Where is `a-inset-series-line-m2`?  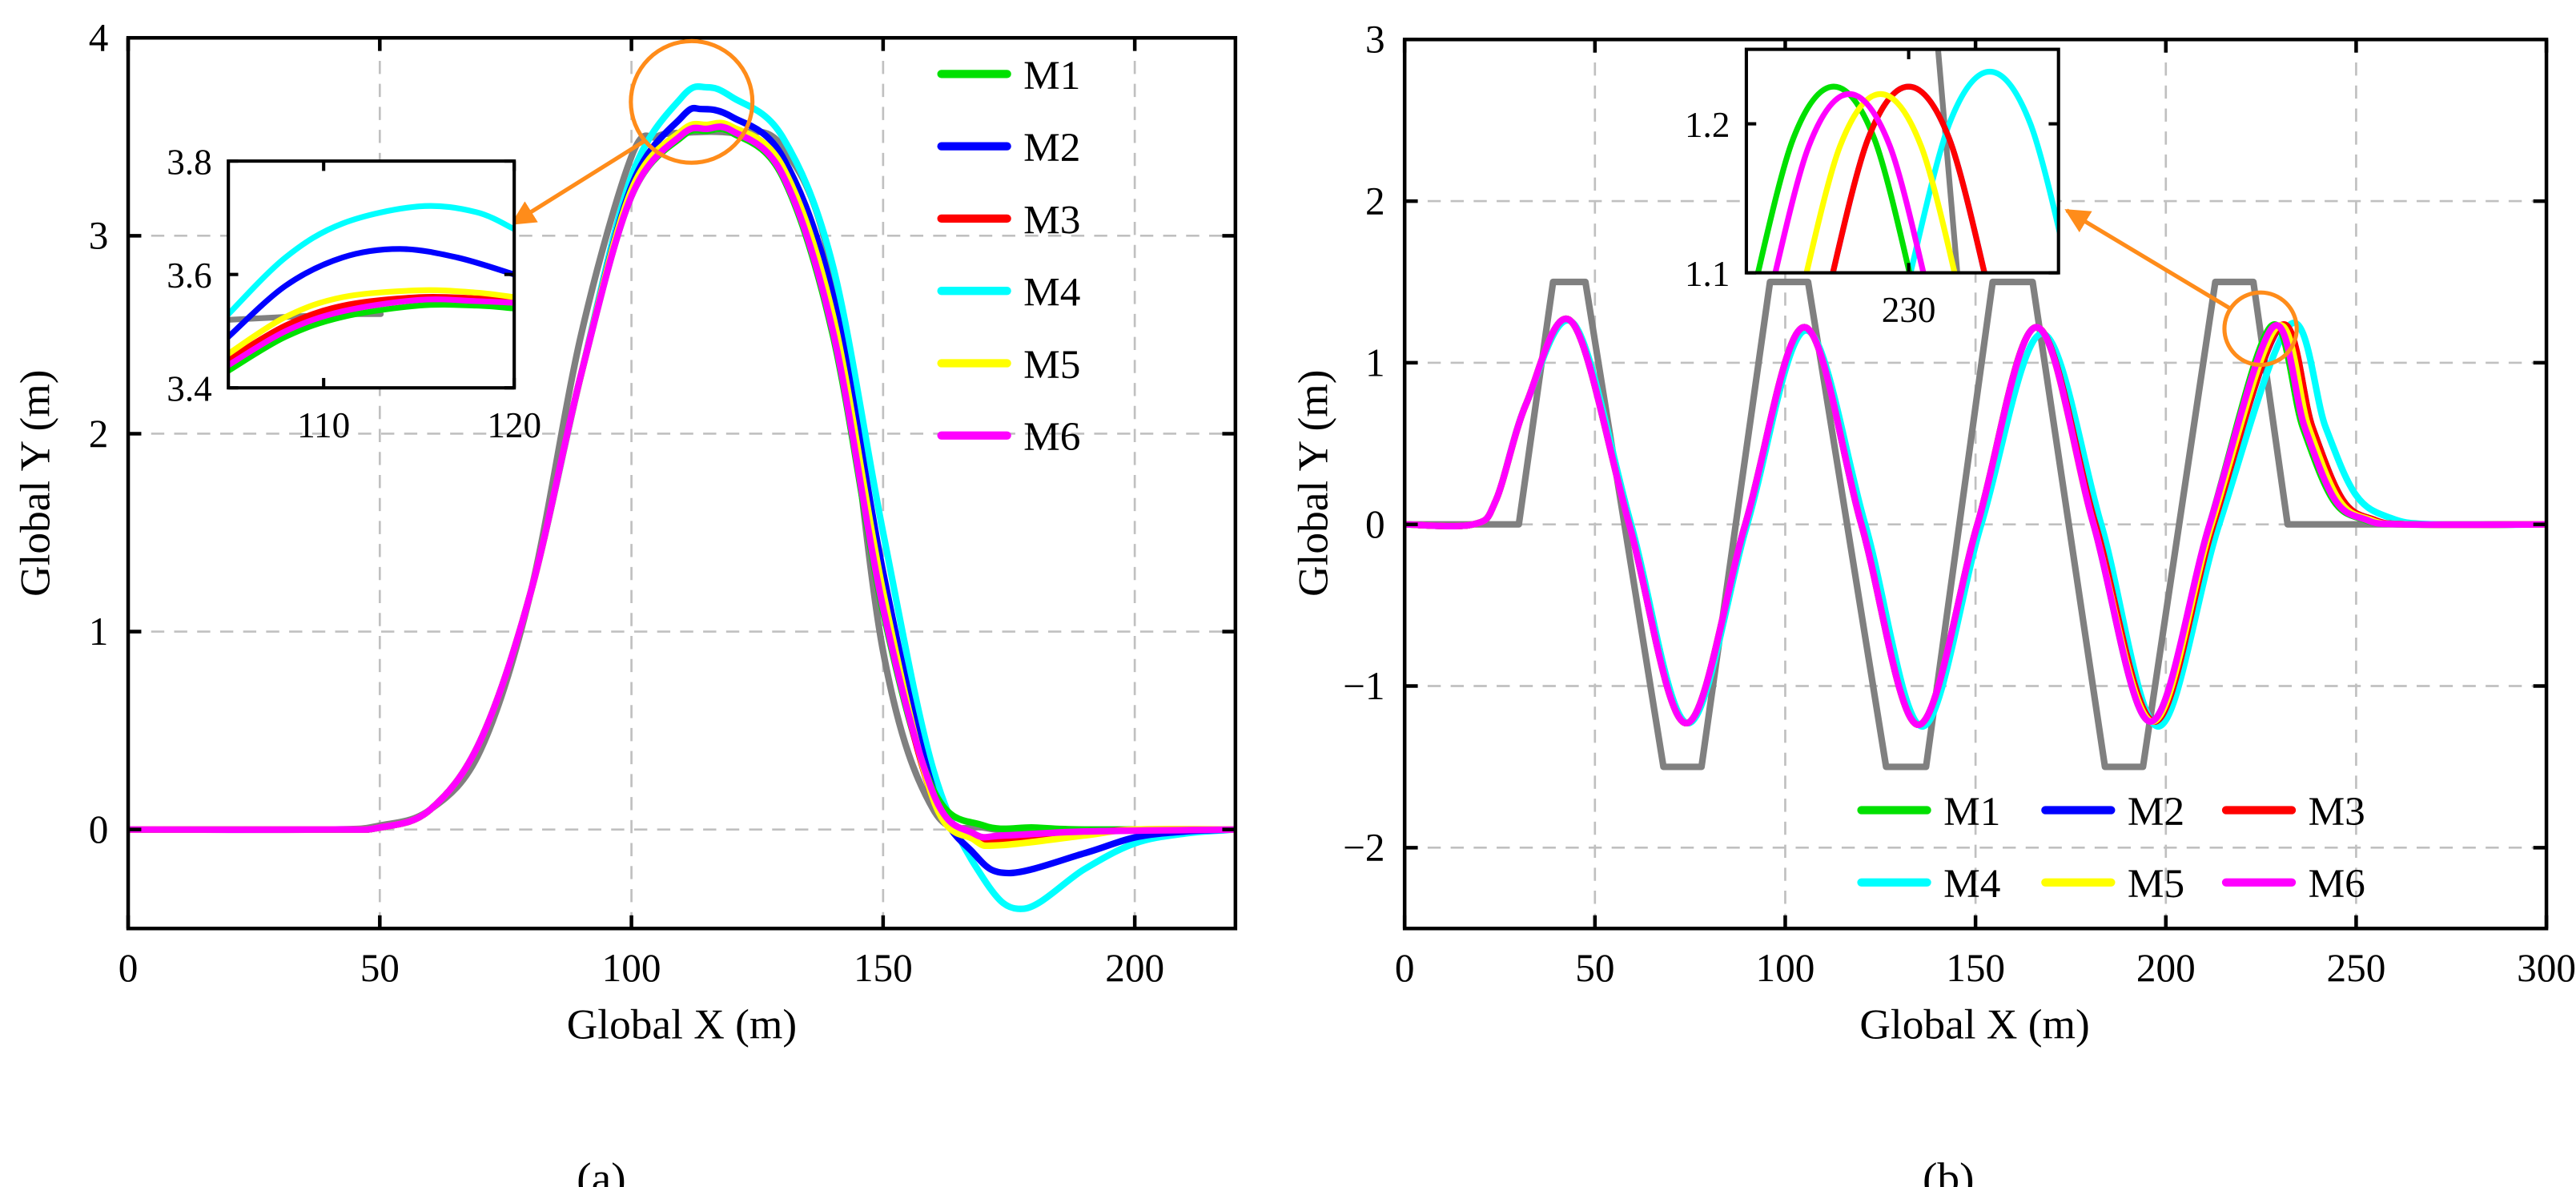
a-inset-series-line-m2 is located at coordinates (371, 293).